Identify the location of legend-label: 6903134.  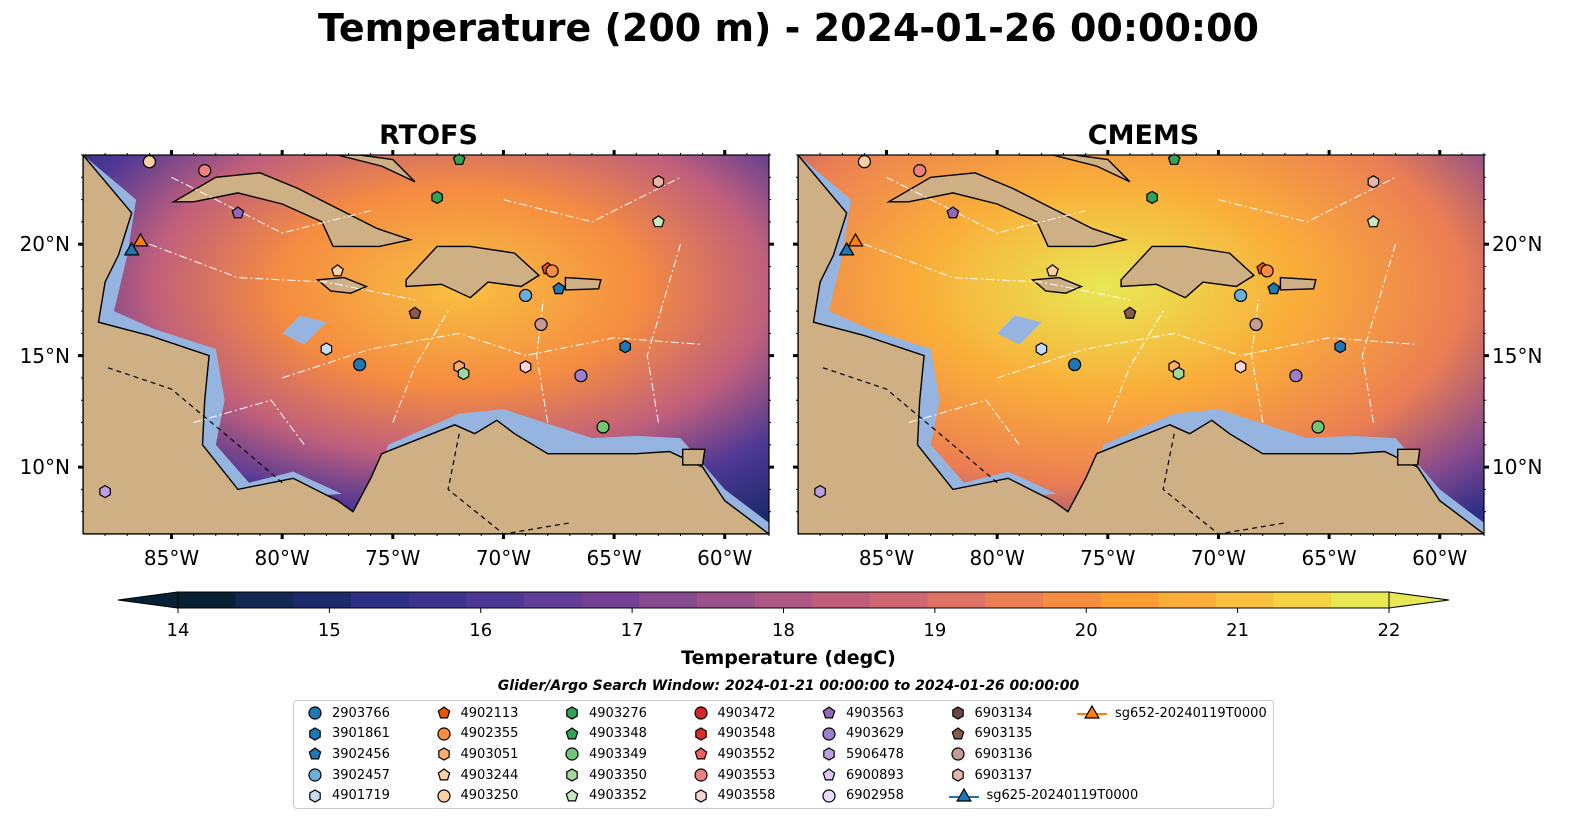
(1003, 713).